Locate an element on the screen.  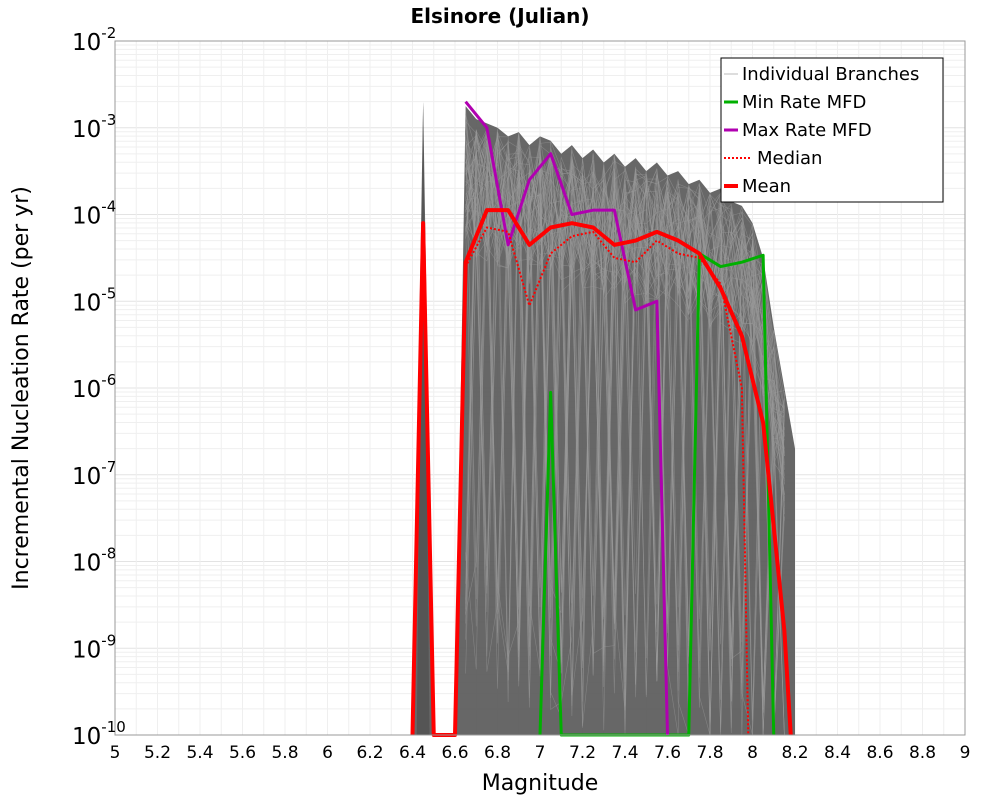
branch-spike is located at coordinates (423, 418).